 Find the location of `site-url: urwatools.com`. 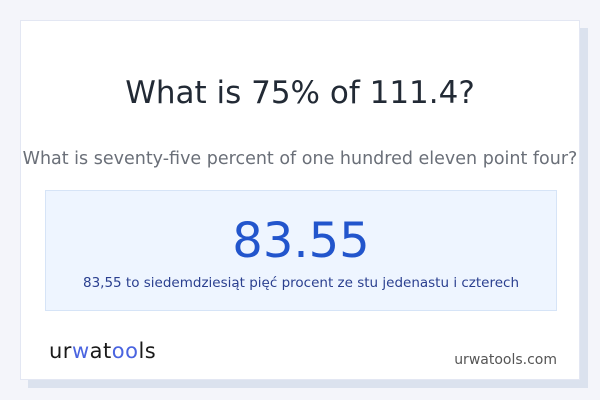

site-url: urwatools.com is located at coordinates (505, 360).